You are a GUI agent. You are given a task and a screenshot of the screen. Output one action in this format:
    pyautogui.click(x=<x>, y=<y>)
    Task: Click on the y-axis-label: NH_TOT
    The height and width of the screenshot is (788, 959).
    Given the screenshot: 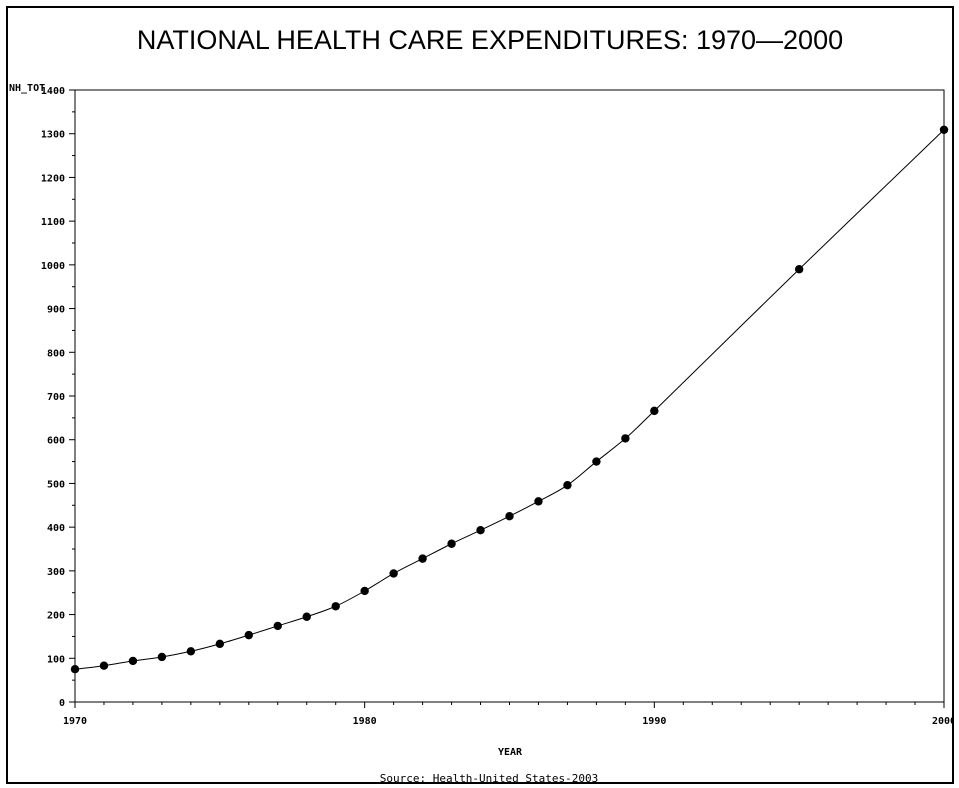 What is the action you would take?
    pyautogui.click(x=27, y=88)
    